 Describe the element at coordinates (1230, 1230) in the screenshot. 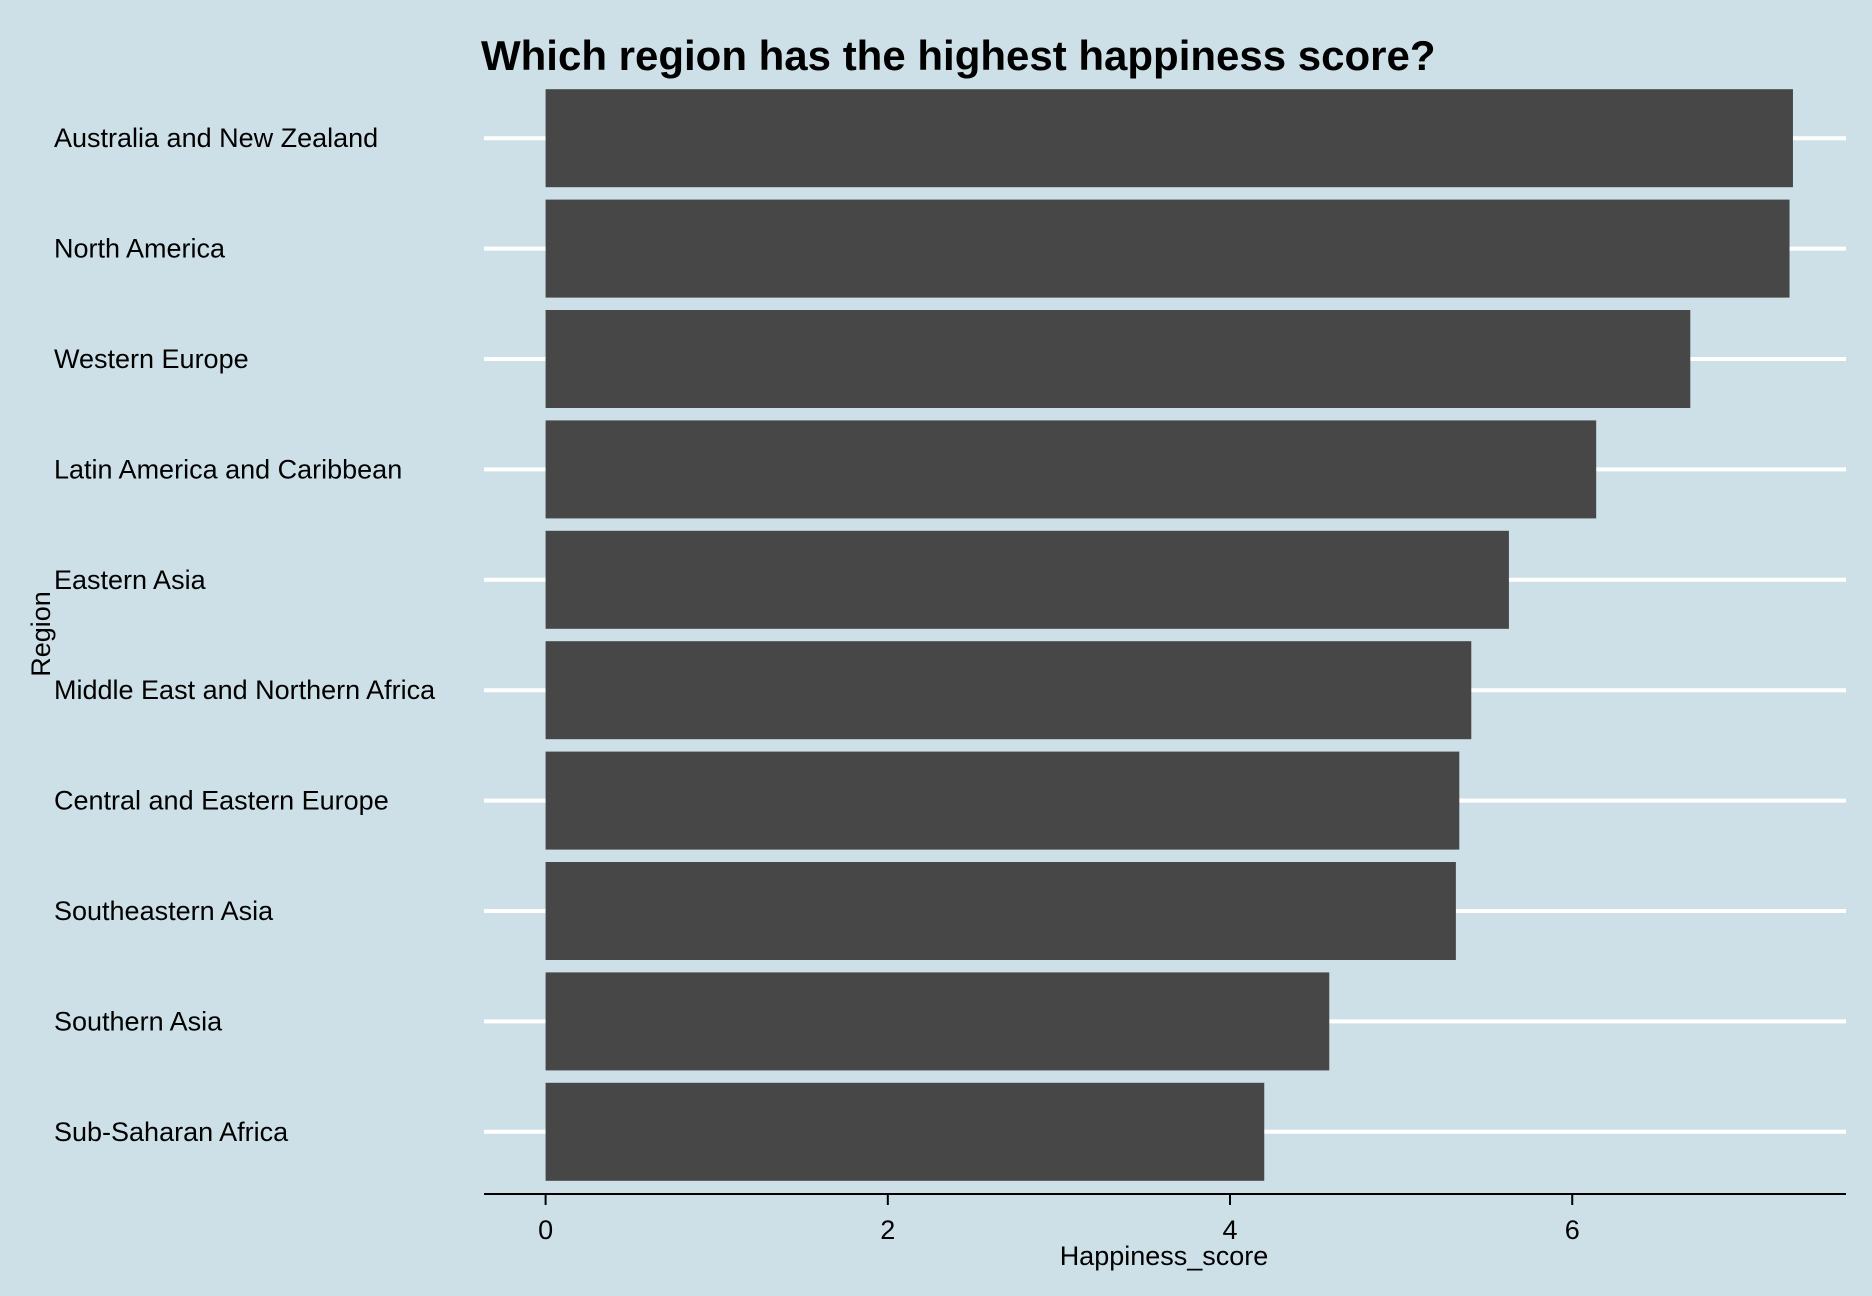

I see `x-tick-label: 4` at that location.